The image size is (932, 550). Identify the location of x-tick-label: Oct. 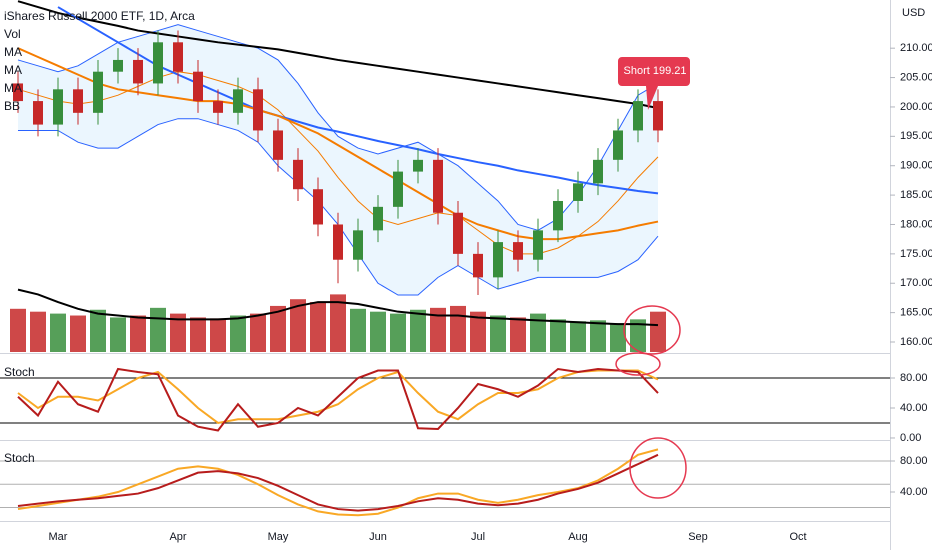
(797, 537).